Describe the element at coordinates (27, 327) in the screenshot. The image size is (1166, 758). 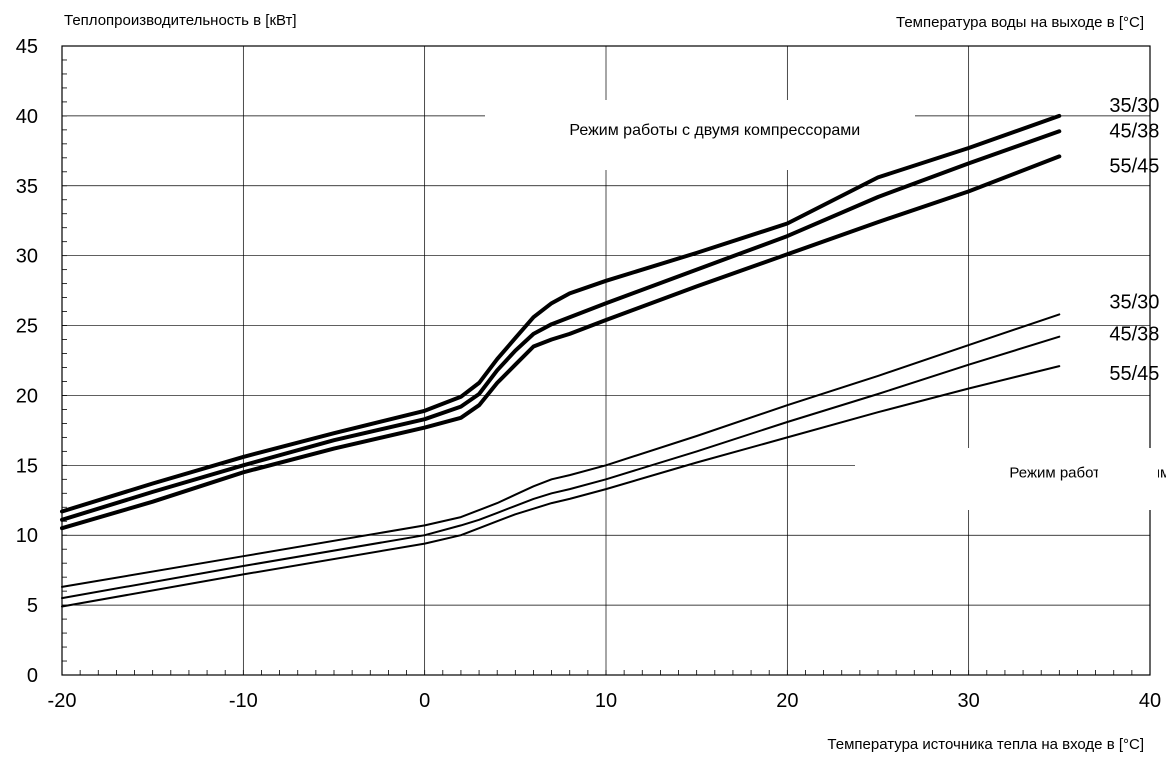
I see `y-tick-label: 25` at that location.